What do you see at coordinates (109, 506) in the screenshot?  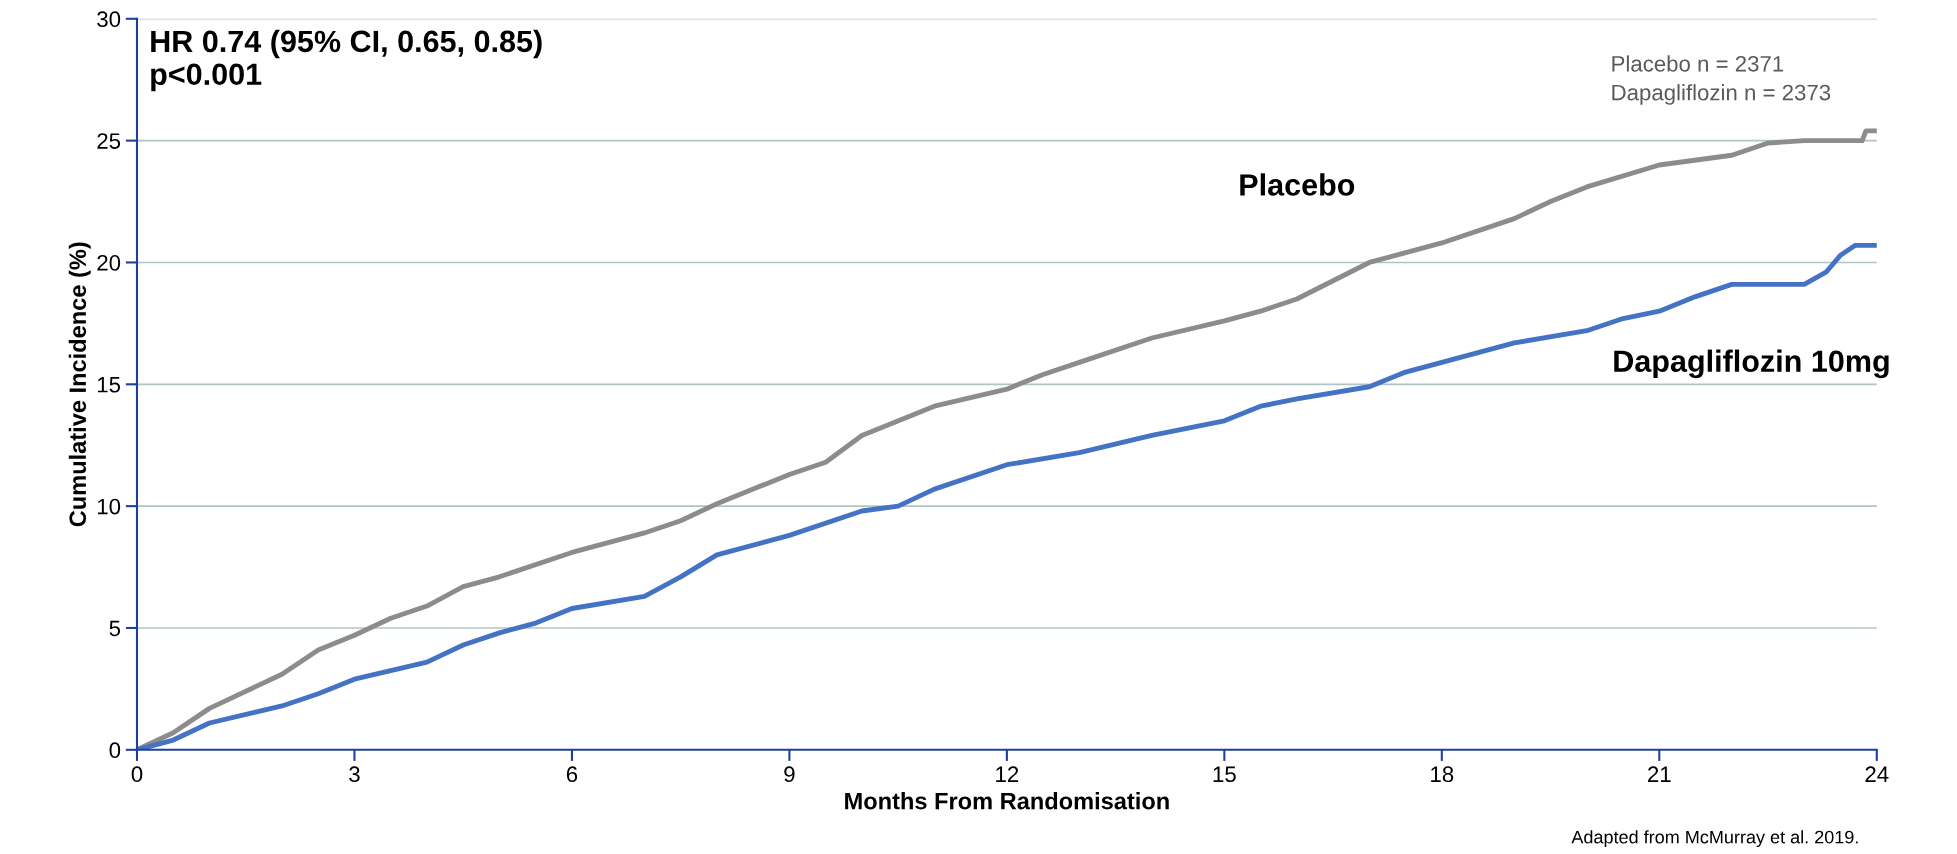 I see `y-tick-label: 10` at bounding box center [109, 506].